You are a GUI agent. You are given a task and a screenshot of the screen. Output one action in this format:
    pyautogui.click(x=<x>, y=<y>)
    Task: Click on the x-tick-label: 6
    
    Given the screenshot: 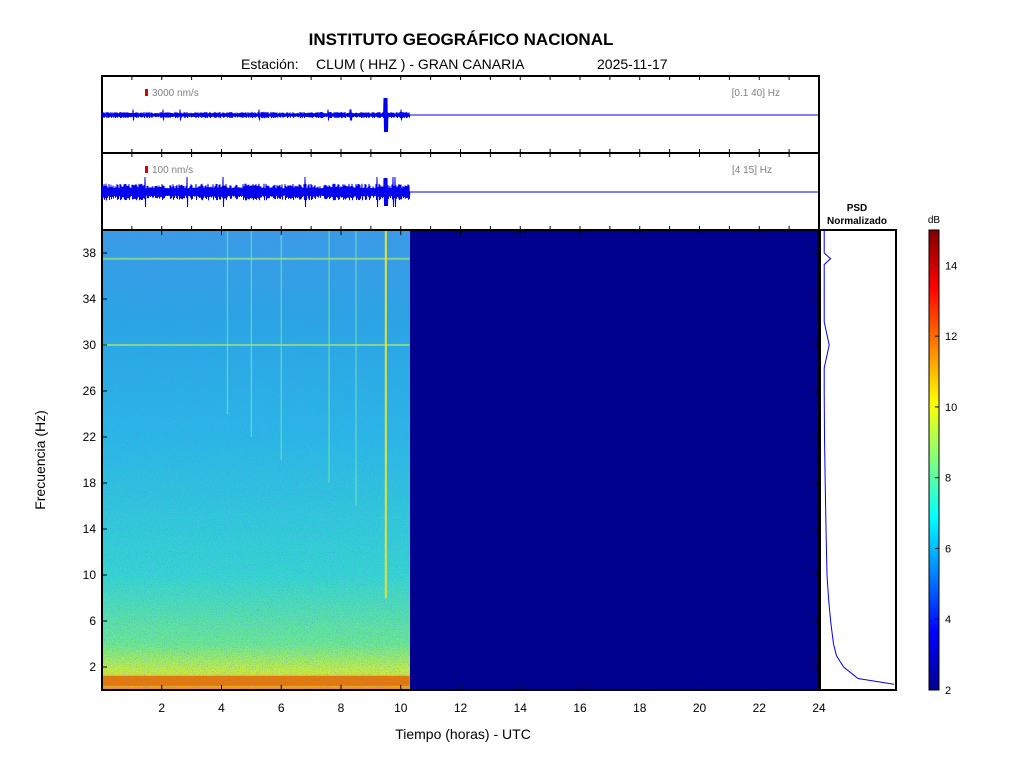 What is the action you would take?
    pyautogui.click(x=281, y=708)
    